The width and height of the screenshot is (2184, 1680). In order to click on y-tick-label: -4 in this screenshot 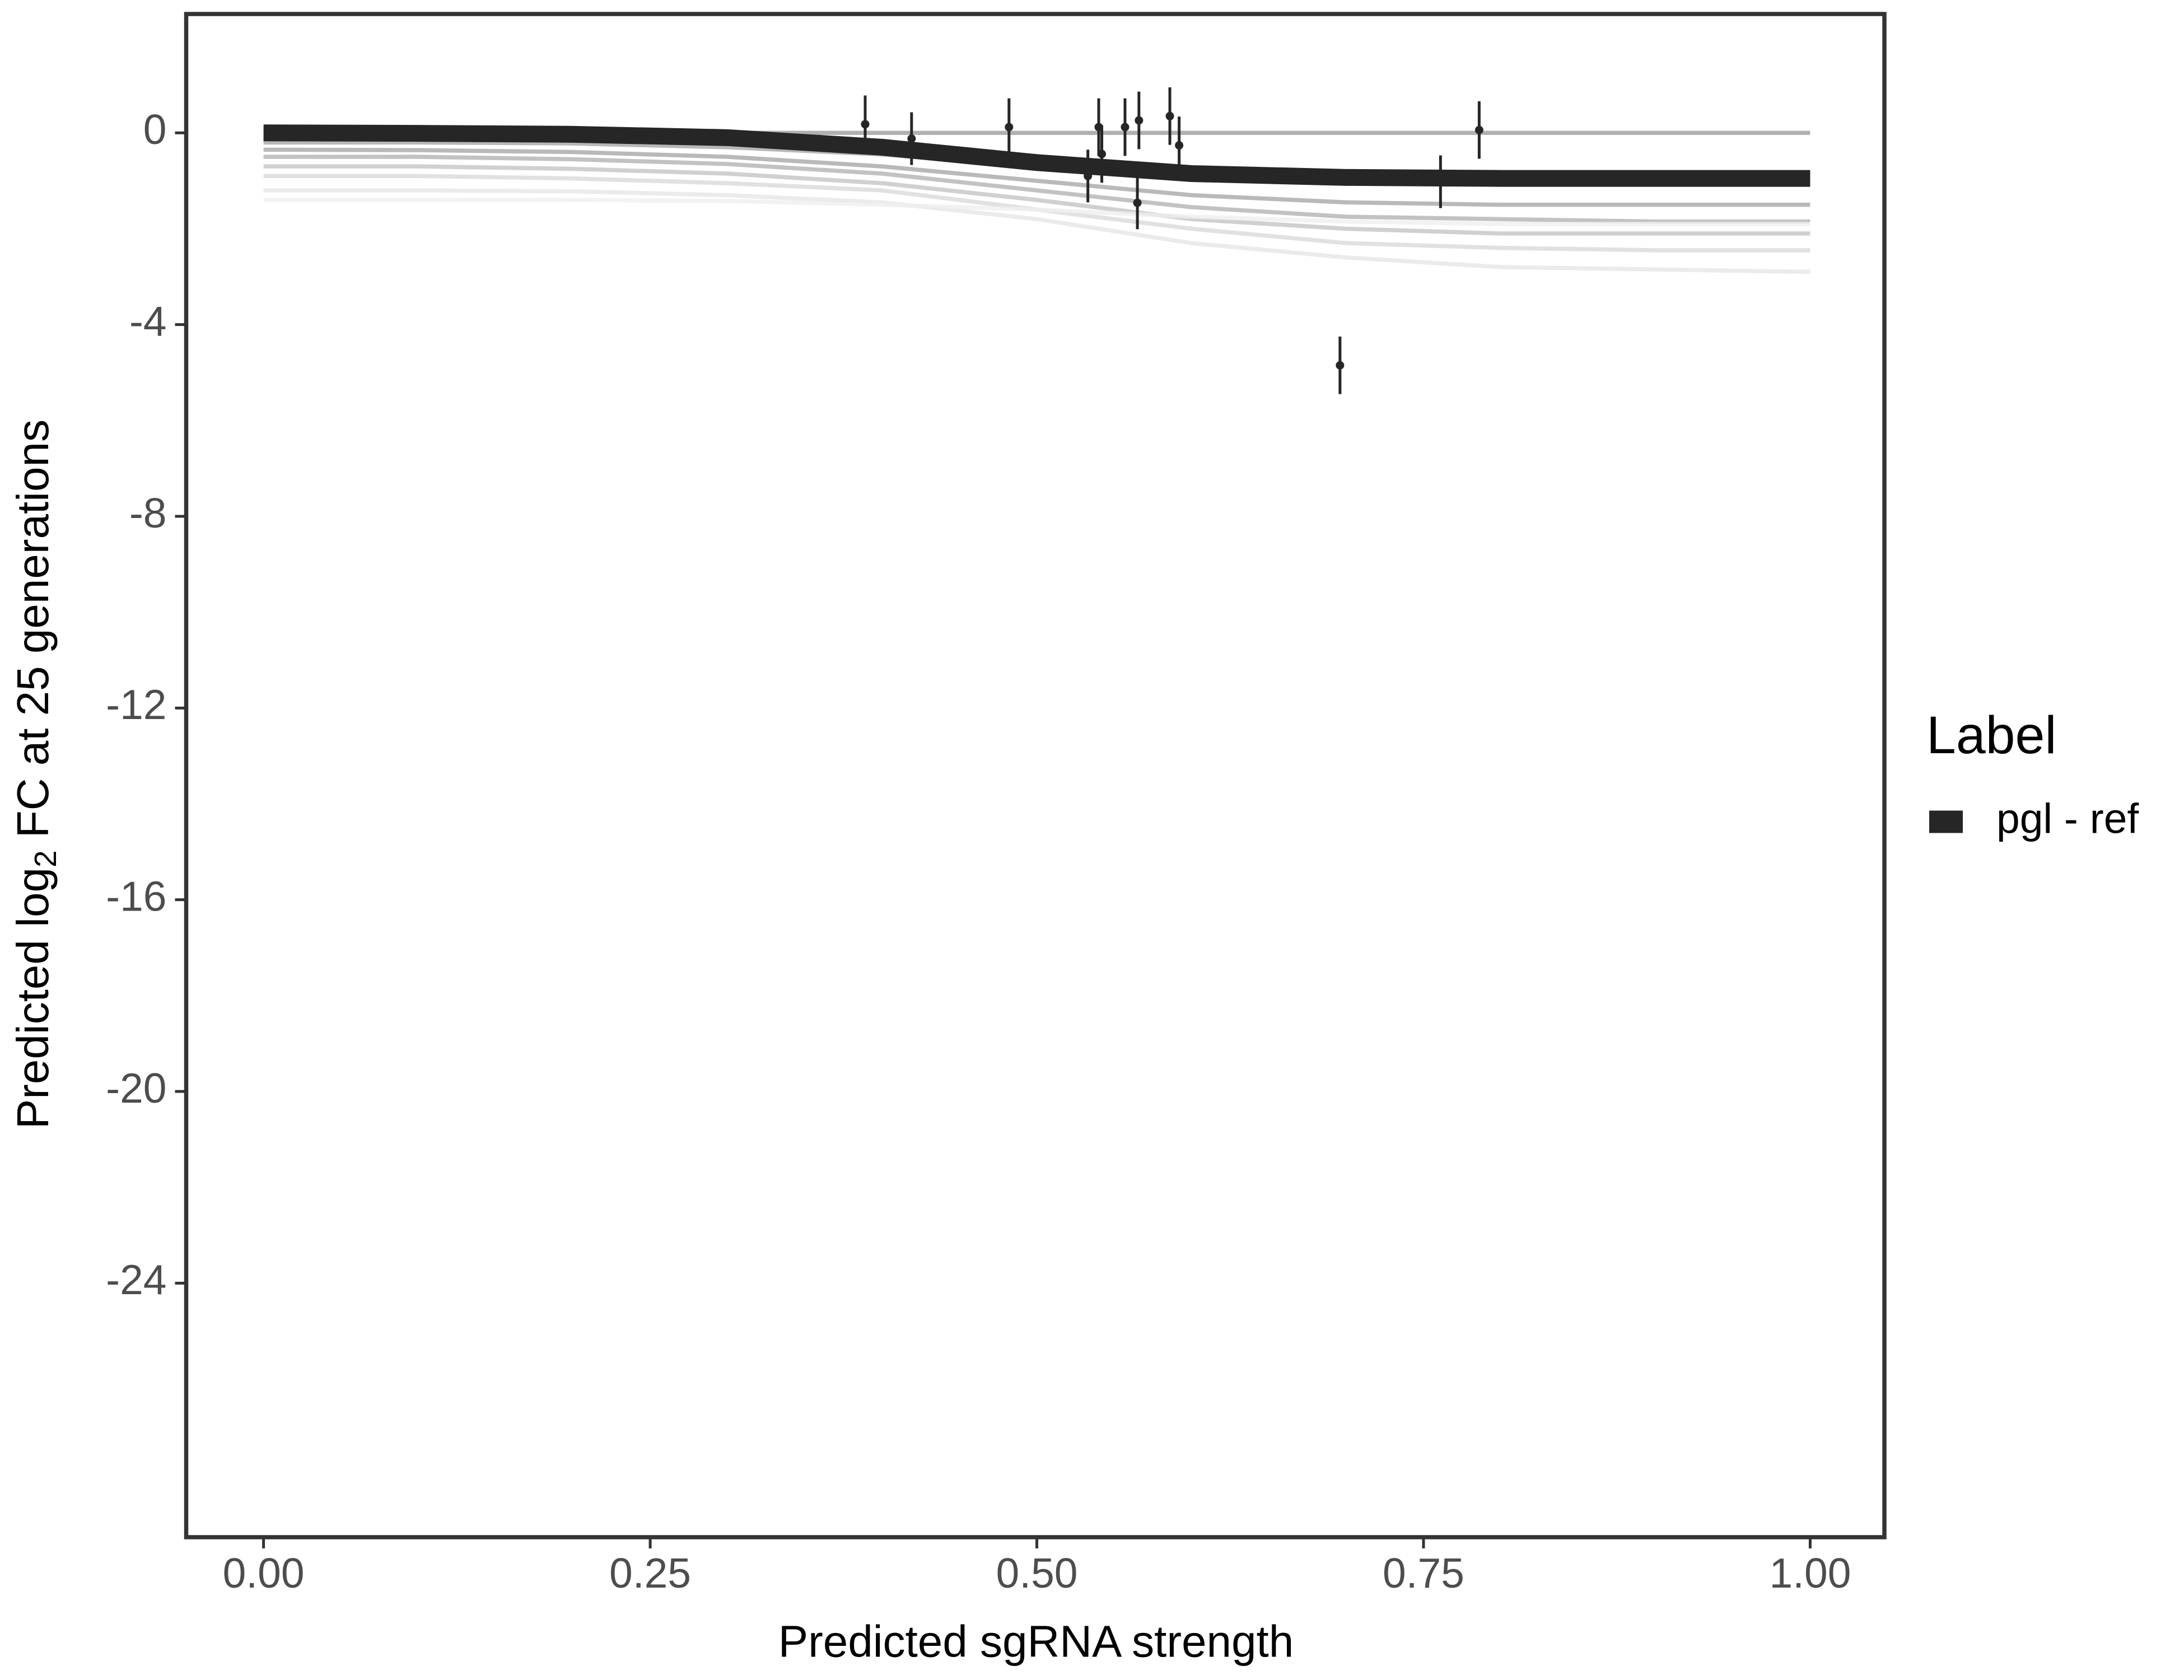, I will do `click(148, 320)`.